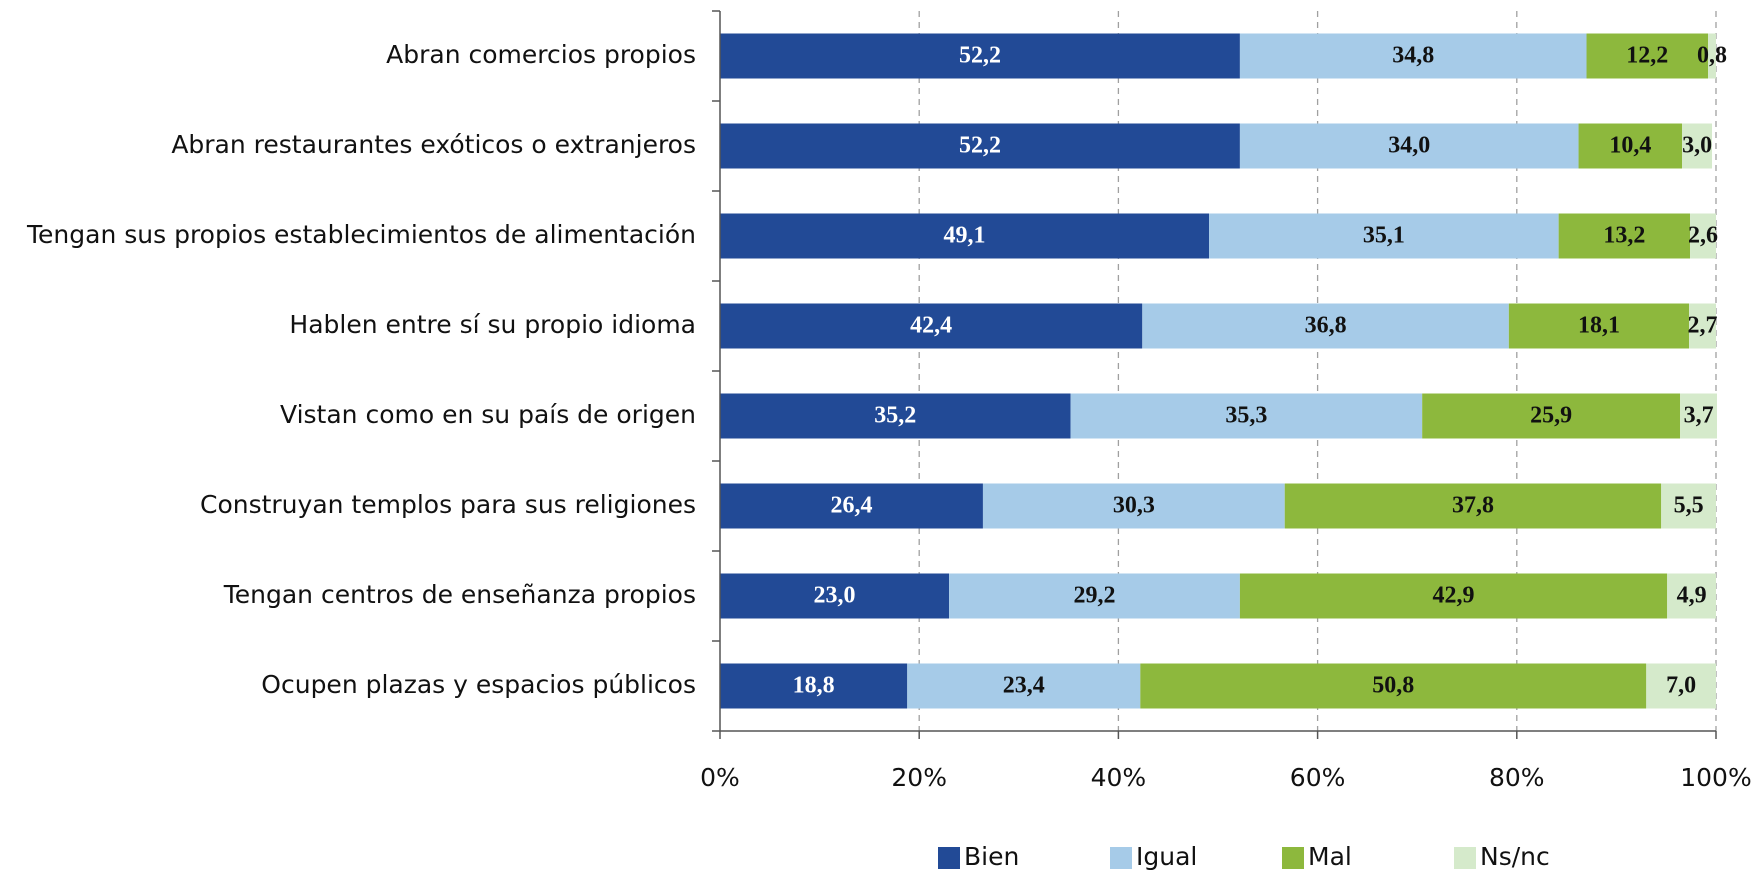  What do you see at coordinates (1166, 856) in the screenshot?
I see `legend-label: Igual` at bounding box center [1166, 856].